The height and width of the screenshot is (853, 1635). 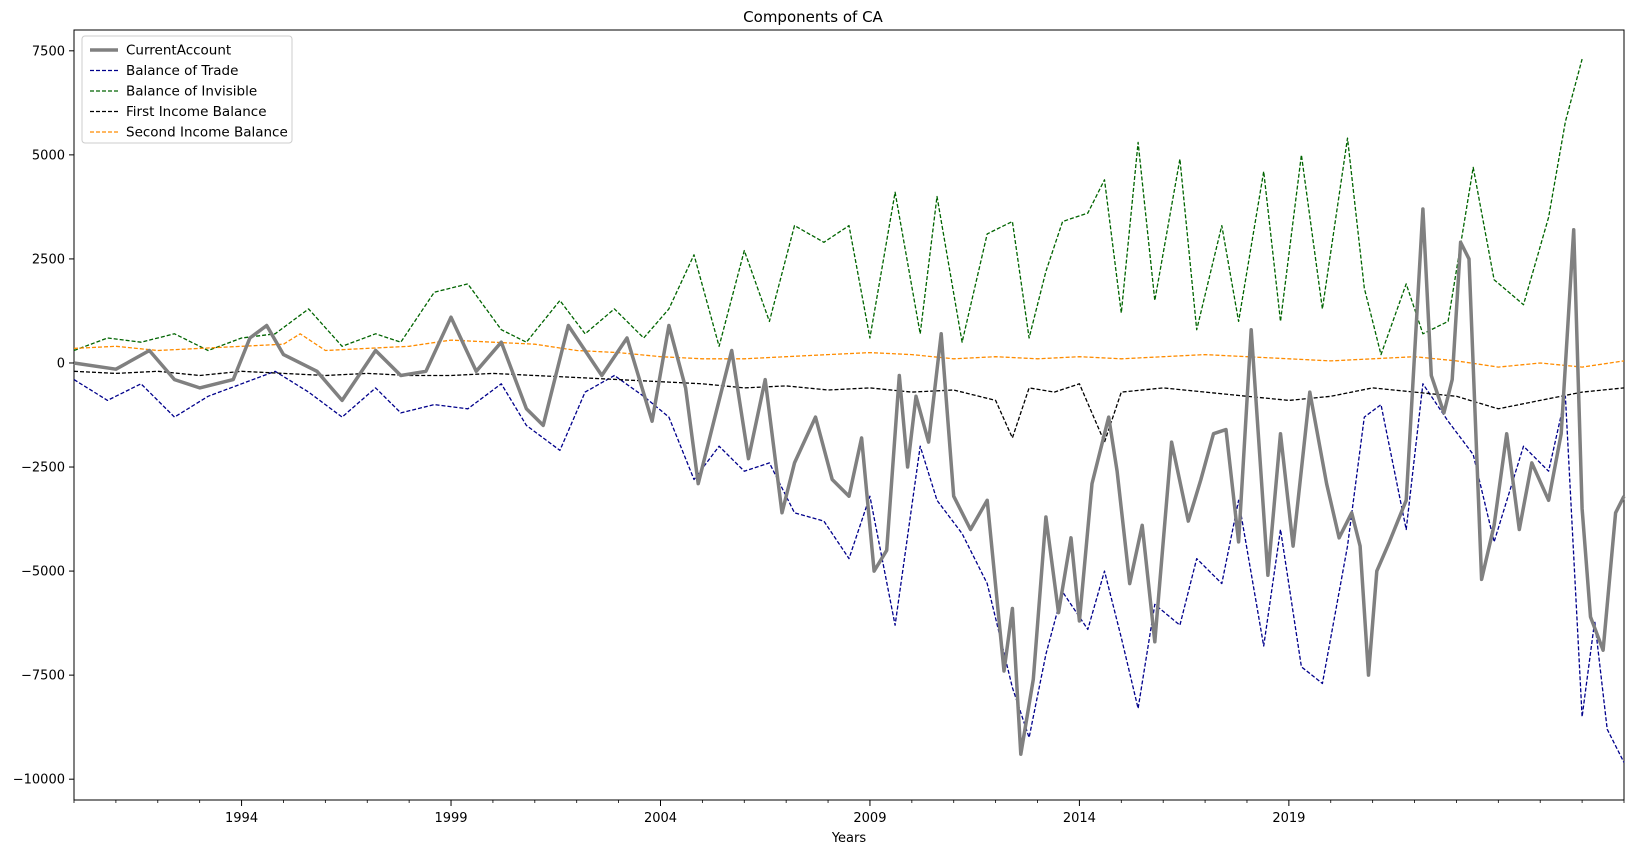 What do you see at coordinates (849, 813) in the screenshot?
I see `x-axis: 1994 1999 2004 2009 2014 2019` at bounding box center [849, 813].